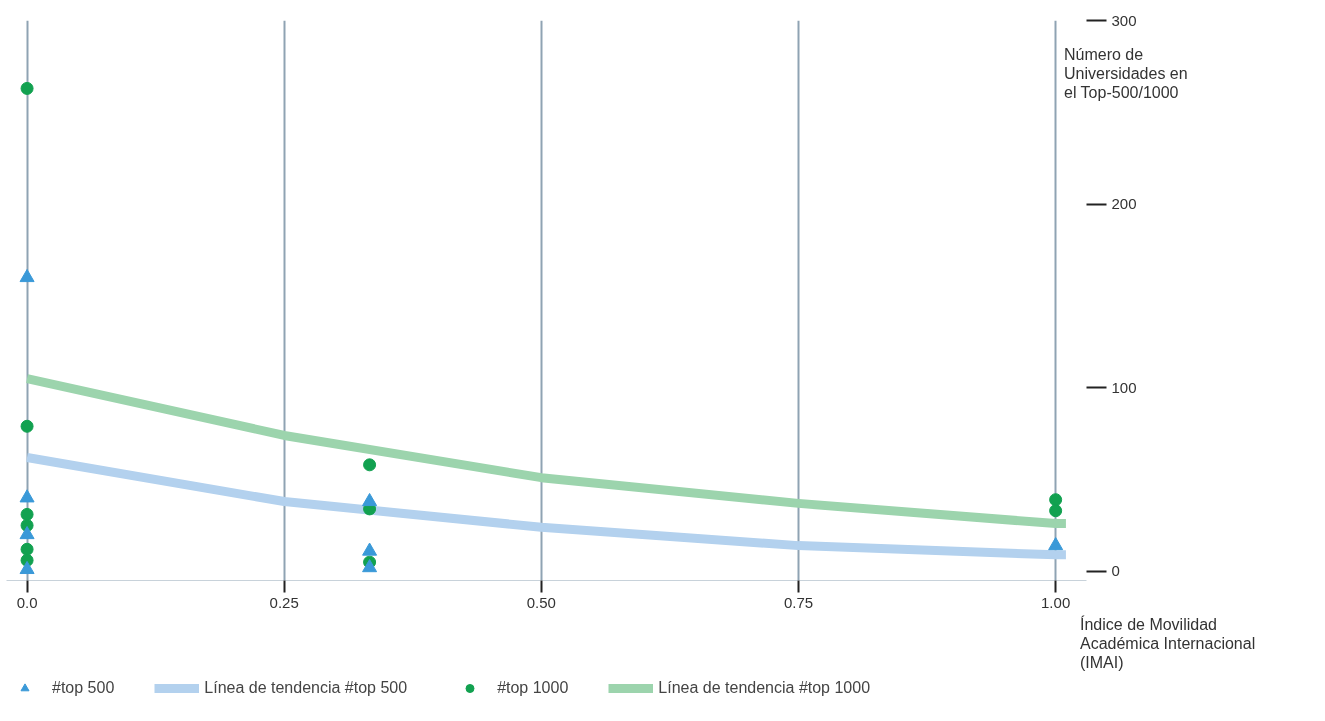 Image resolution: width=1325 pixels, height=721 pixels. What do you see at coordinates (284, 602) in the screenshot?
I see `x-tick-label: 0.25` at bounding box center [284, 602].